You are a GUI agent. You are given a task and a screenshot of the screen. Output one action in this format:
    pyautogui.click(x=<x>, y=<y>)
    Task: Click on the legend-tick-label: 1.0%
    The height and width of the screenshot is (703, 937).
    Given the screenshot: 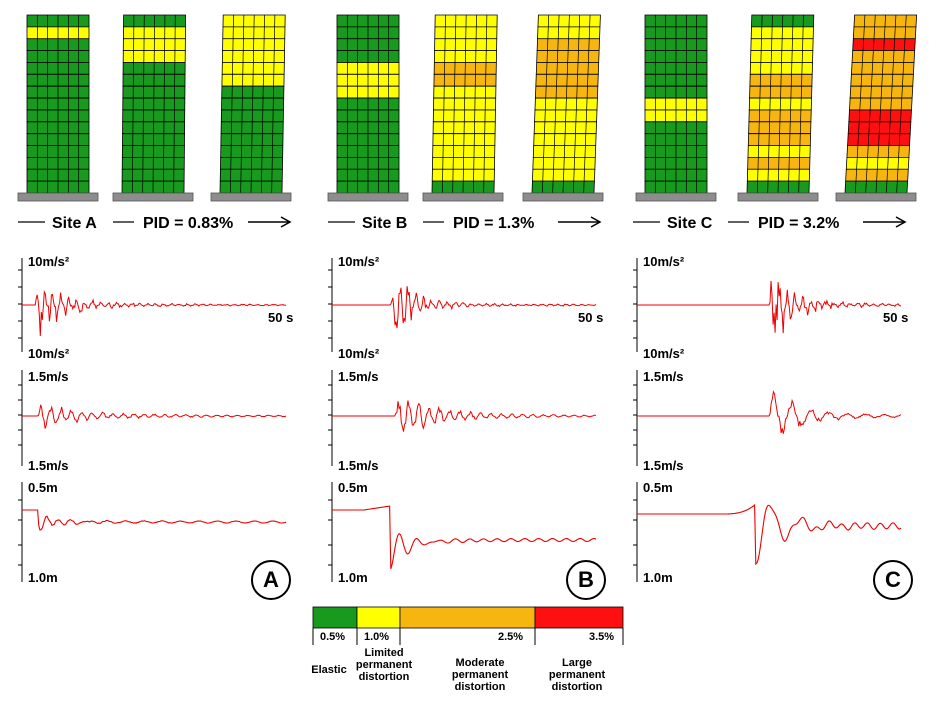 What is the action you would take?
    pyautogui.click(x=377, y=637)
    